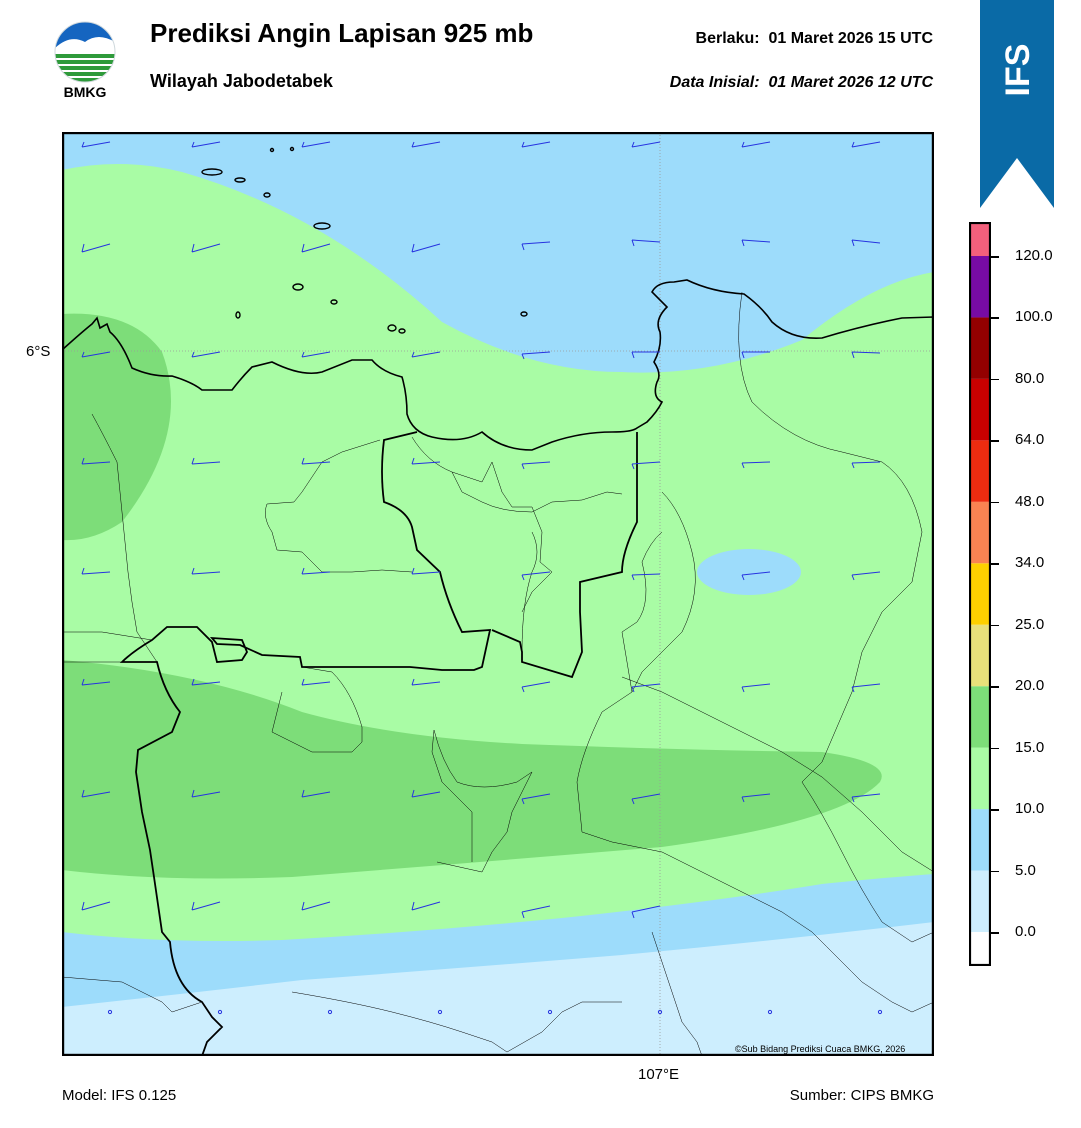 The width and height of the screenshot is (1081, 1128). What do you see at coordinates (85, 52) in the screenshot?
I see `bmkg-logo-icon` at bounding box center [85, 52].